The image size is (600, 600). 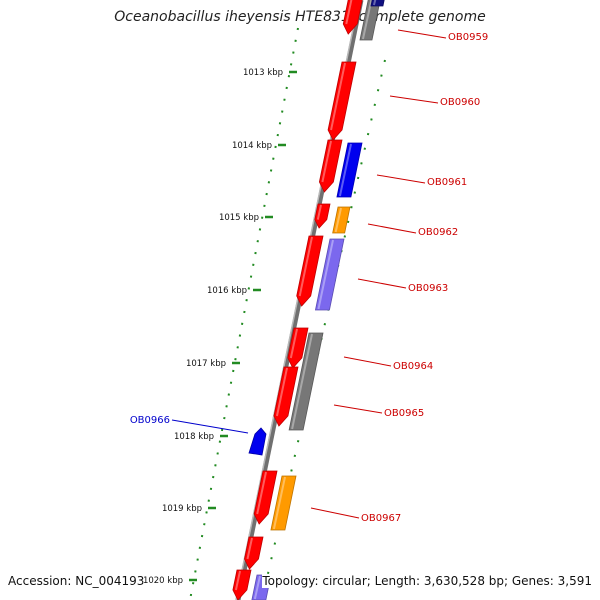 I want to click on gene-label: OB0962, so click(x=438, y=232).